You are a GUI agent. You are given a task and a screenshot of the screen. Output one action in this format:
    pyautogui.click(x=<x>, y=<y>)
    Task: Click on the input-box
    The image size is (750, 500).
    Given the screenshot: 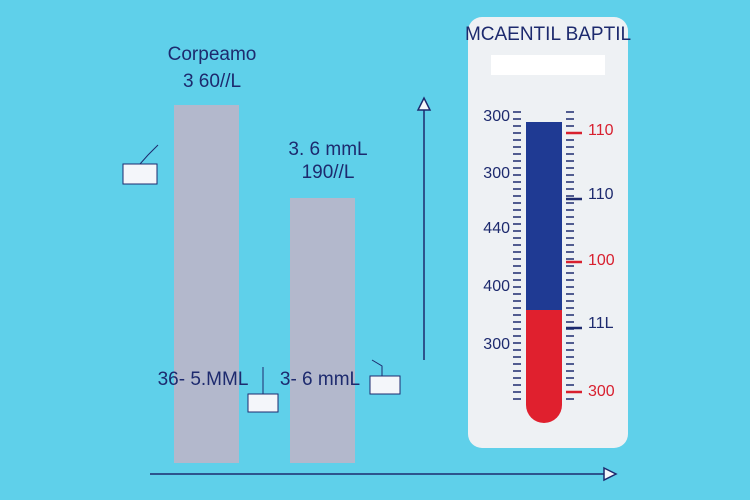 What is the action you would take?
    pyautogui.click(x=548, y=65)
    